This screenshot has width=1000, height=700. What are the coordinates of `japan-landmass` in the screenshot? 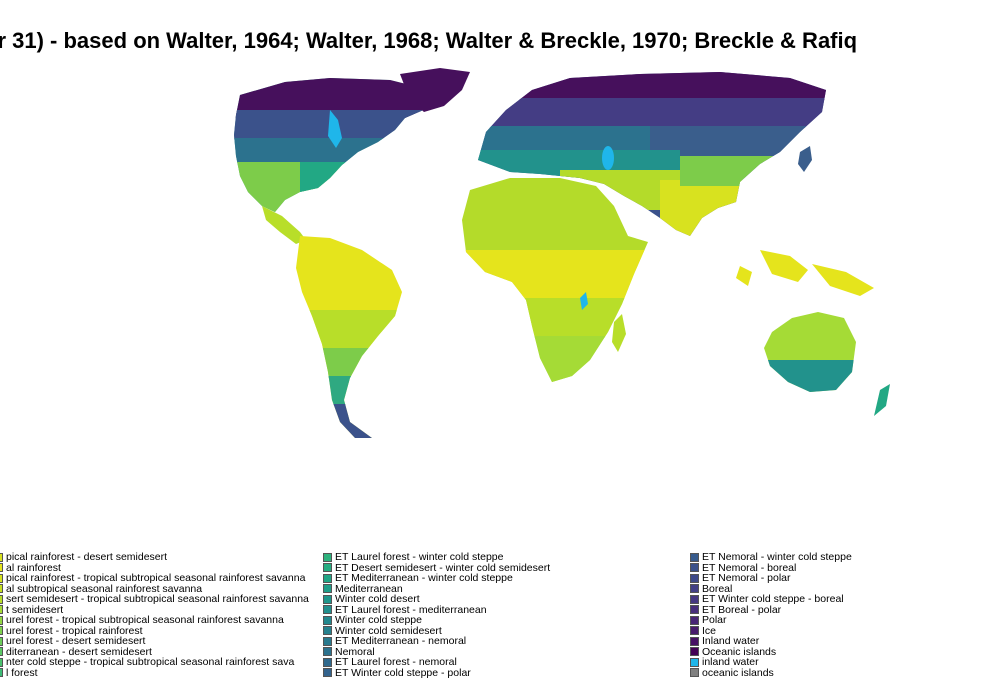 It's located at (805, 159).